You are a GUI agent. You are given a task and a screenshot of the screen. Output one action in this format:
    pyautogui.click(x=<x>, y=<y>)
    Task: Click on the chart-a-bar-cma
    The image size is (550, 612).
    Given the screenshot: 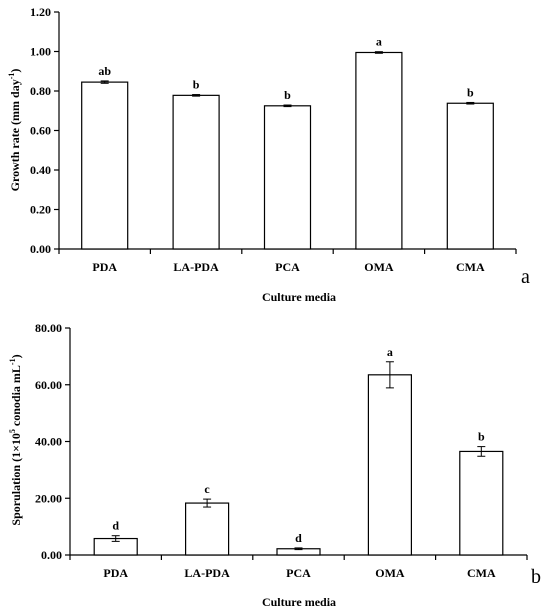 What is the action you would take?
    pyautogui.click(x=470, y=176)
    